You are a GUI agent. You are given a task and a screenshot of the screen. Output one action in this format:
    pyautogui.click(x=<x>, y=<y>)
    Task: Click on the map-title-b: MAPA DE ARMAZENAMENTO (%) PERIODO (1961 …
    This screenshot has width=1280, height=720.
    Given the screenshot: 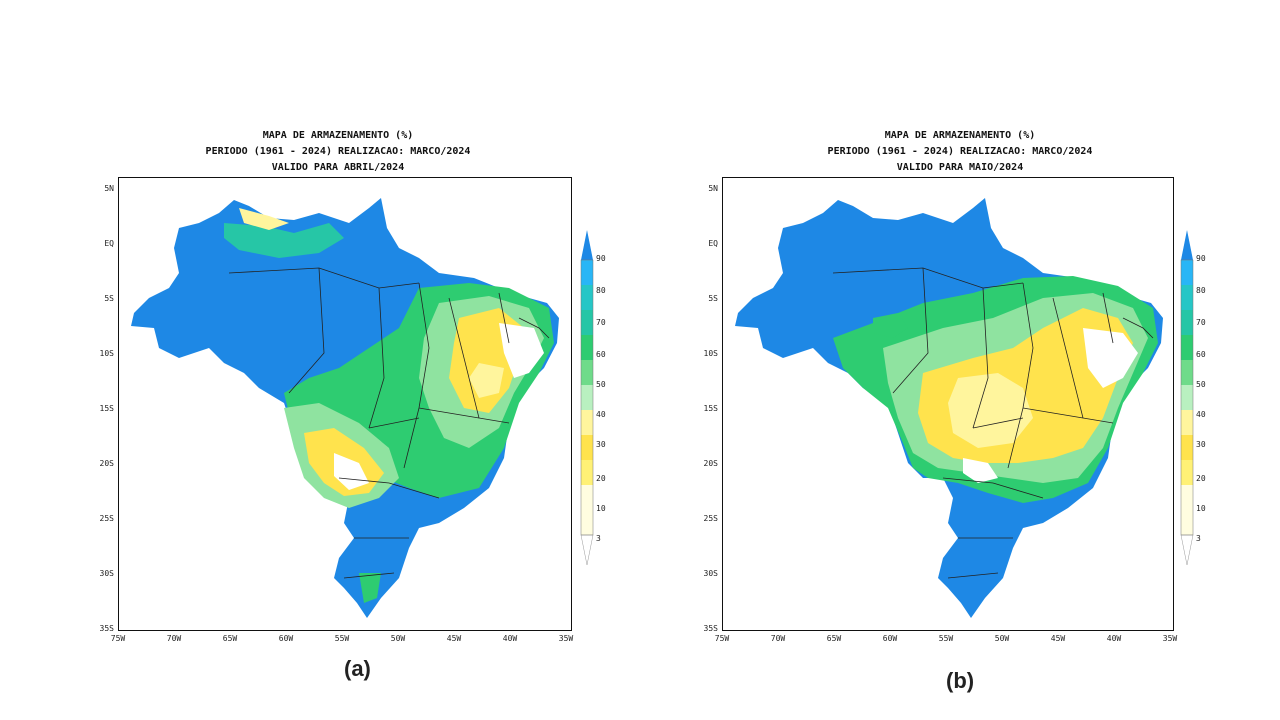 What is the action you would take?
    pyautogui.click(x=960, y=152)
    